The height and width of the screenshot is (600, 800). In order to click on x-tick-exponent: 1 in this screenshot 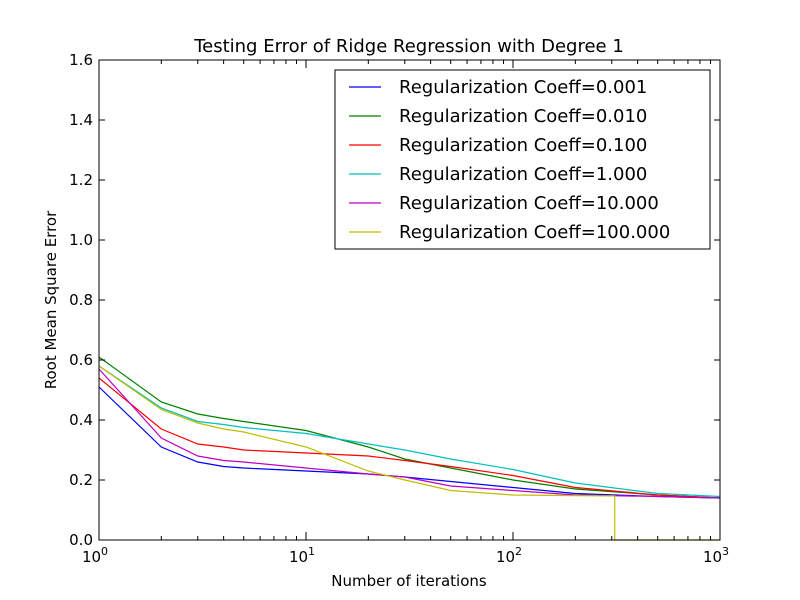, I will do `click(311, 551)`.